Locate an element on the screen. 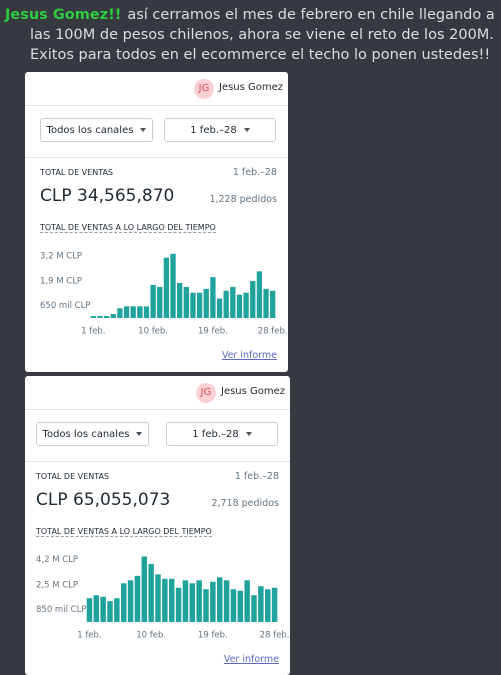 This screenshot has width=501, height=675. orders: 1,228 pedidos is located at coordinates (243, 199).